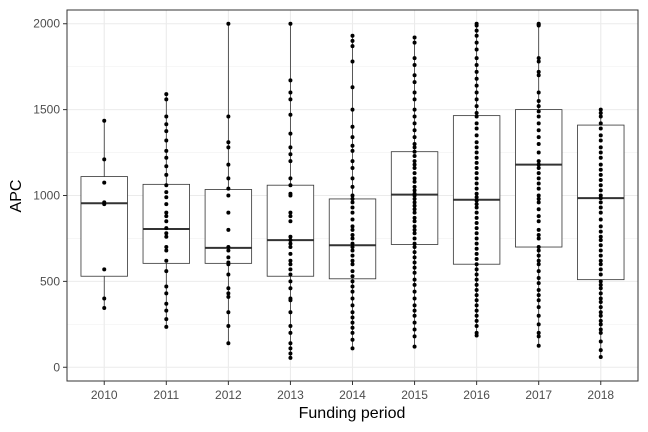 Image resolution: width=648 pixels, height=432 pixels. What do you see at coordinates (352, 395) in the screenshot?
I see `x-tick-label: 2014` at bounding box center [352, 395].